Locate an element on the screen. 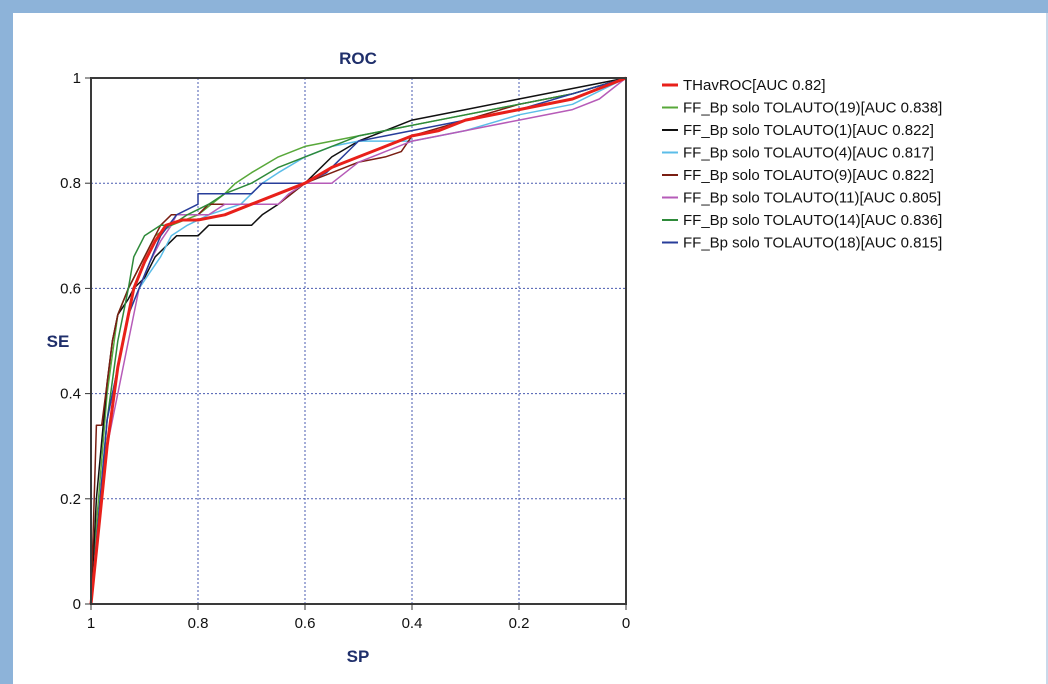 This screenshot has width=1048, height=684. x-tick-label: 0.6 is located at coordinates (305, 623).